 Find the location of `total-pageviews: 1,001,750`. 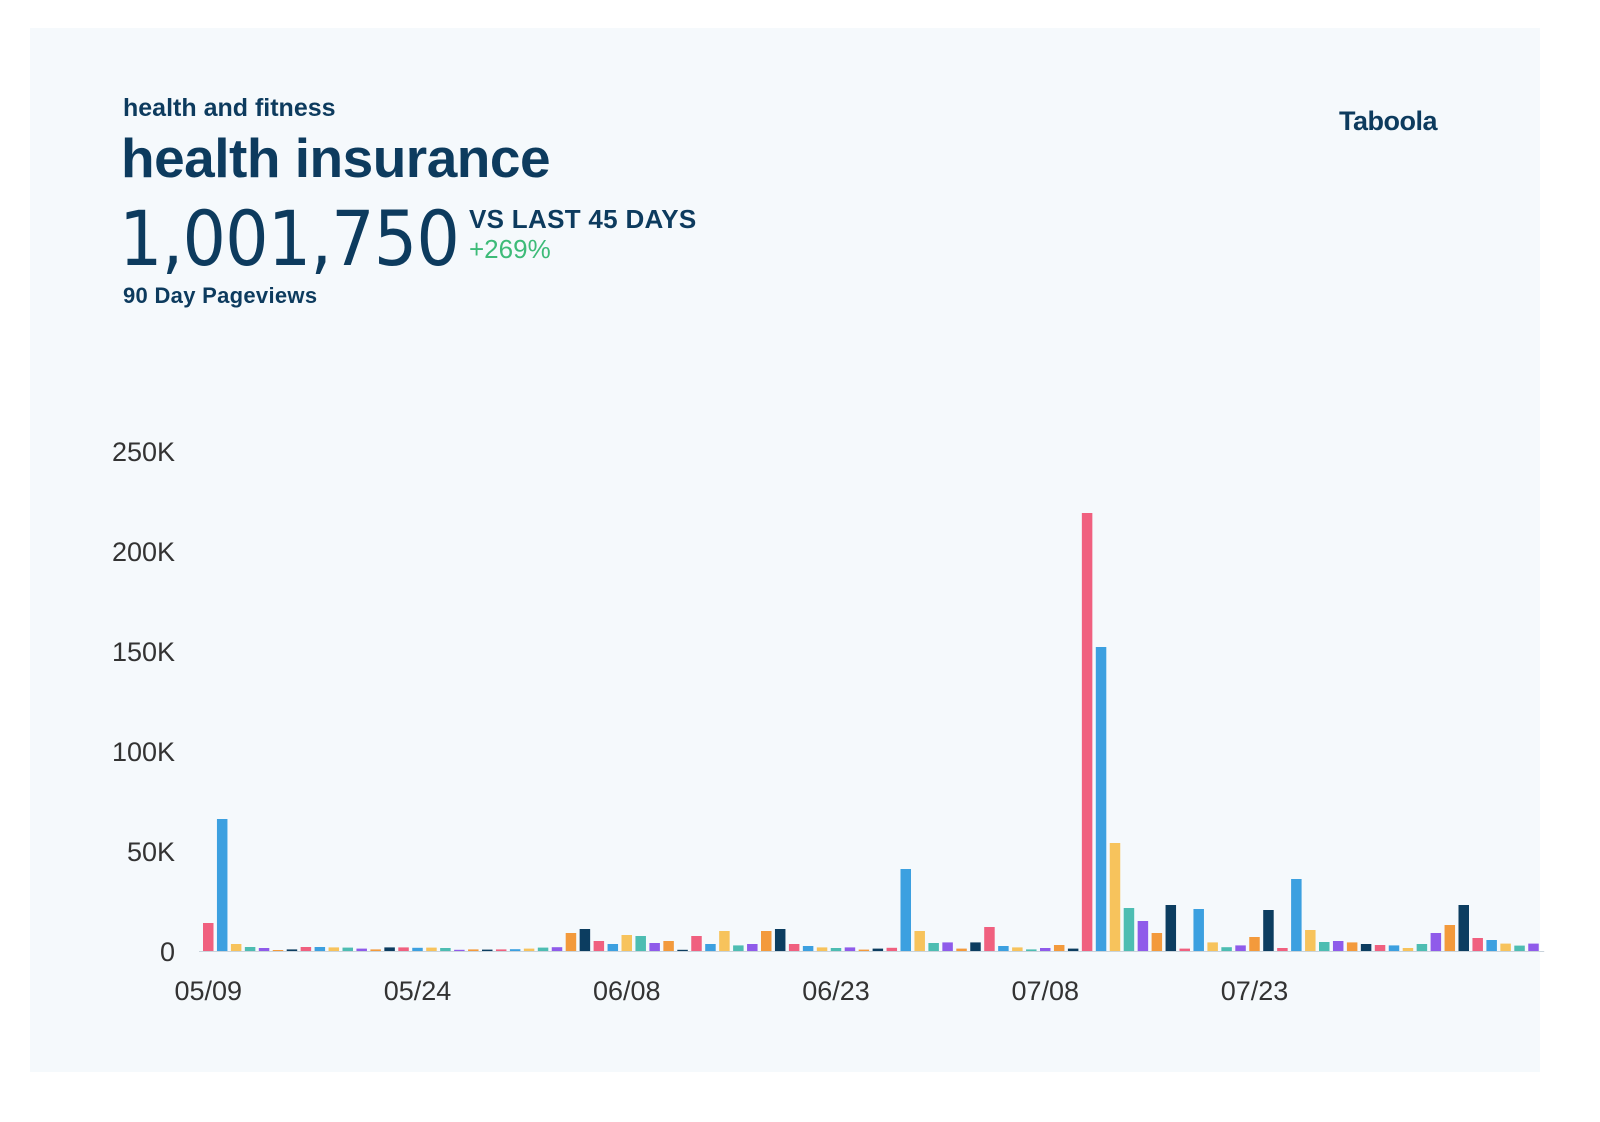

total-pageviews: 1,001,750 is located at coordinates (289, 238).